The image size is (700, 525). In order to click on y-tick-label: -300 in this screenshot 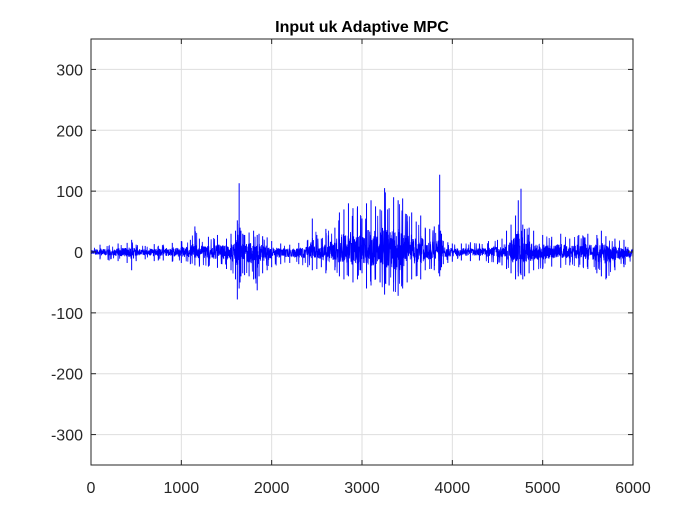, I will do `click(67, 436)`.